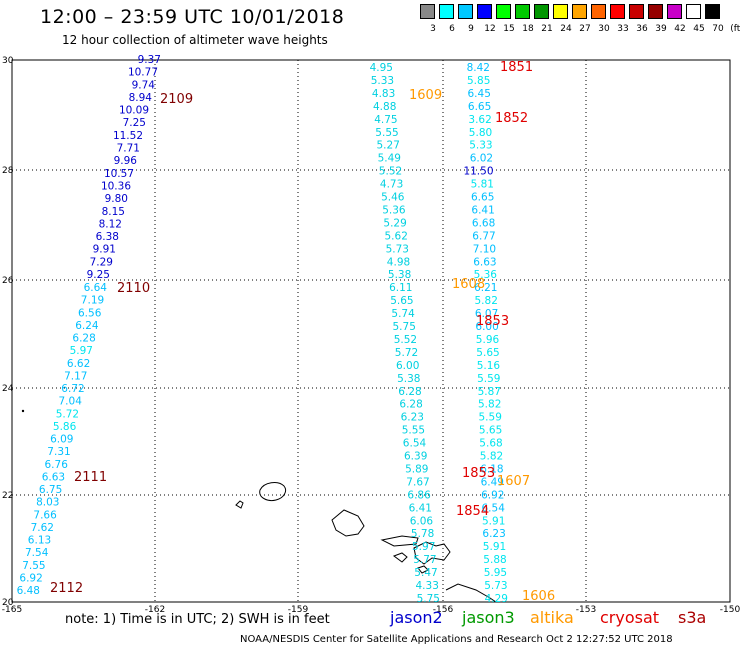 This screenshot has height=650, width=740. What do you see at coordinates (480, 133) in the screenshot?
I see `east-track-value: 5.80` at bounding box center [480, 133].